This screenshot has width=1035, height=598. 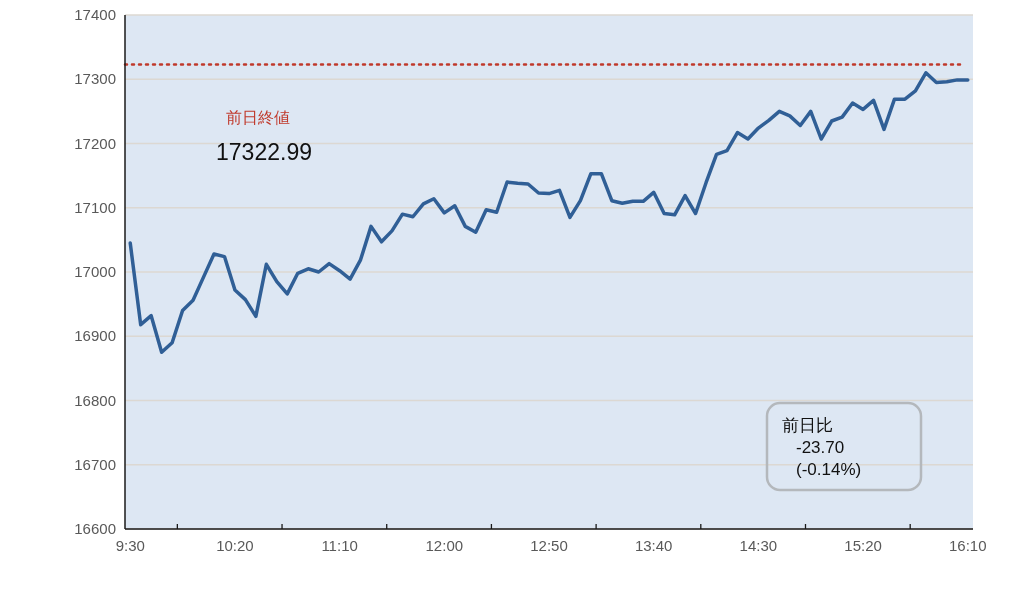 I want to click on ref-line-label: 前日終値, so click(x=258, y=117).